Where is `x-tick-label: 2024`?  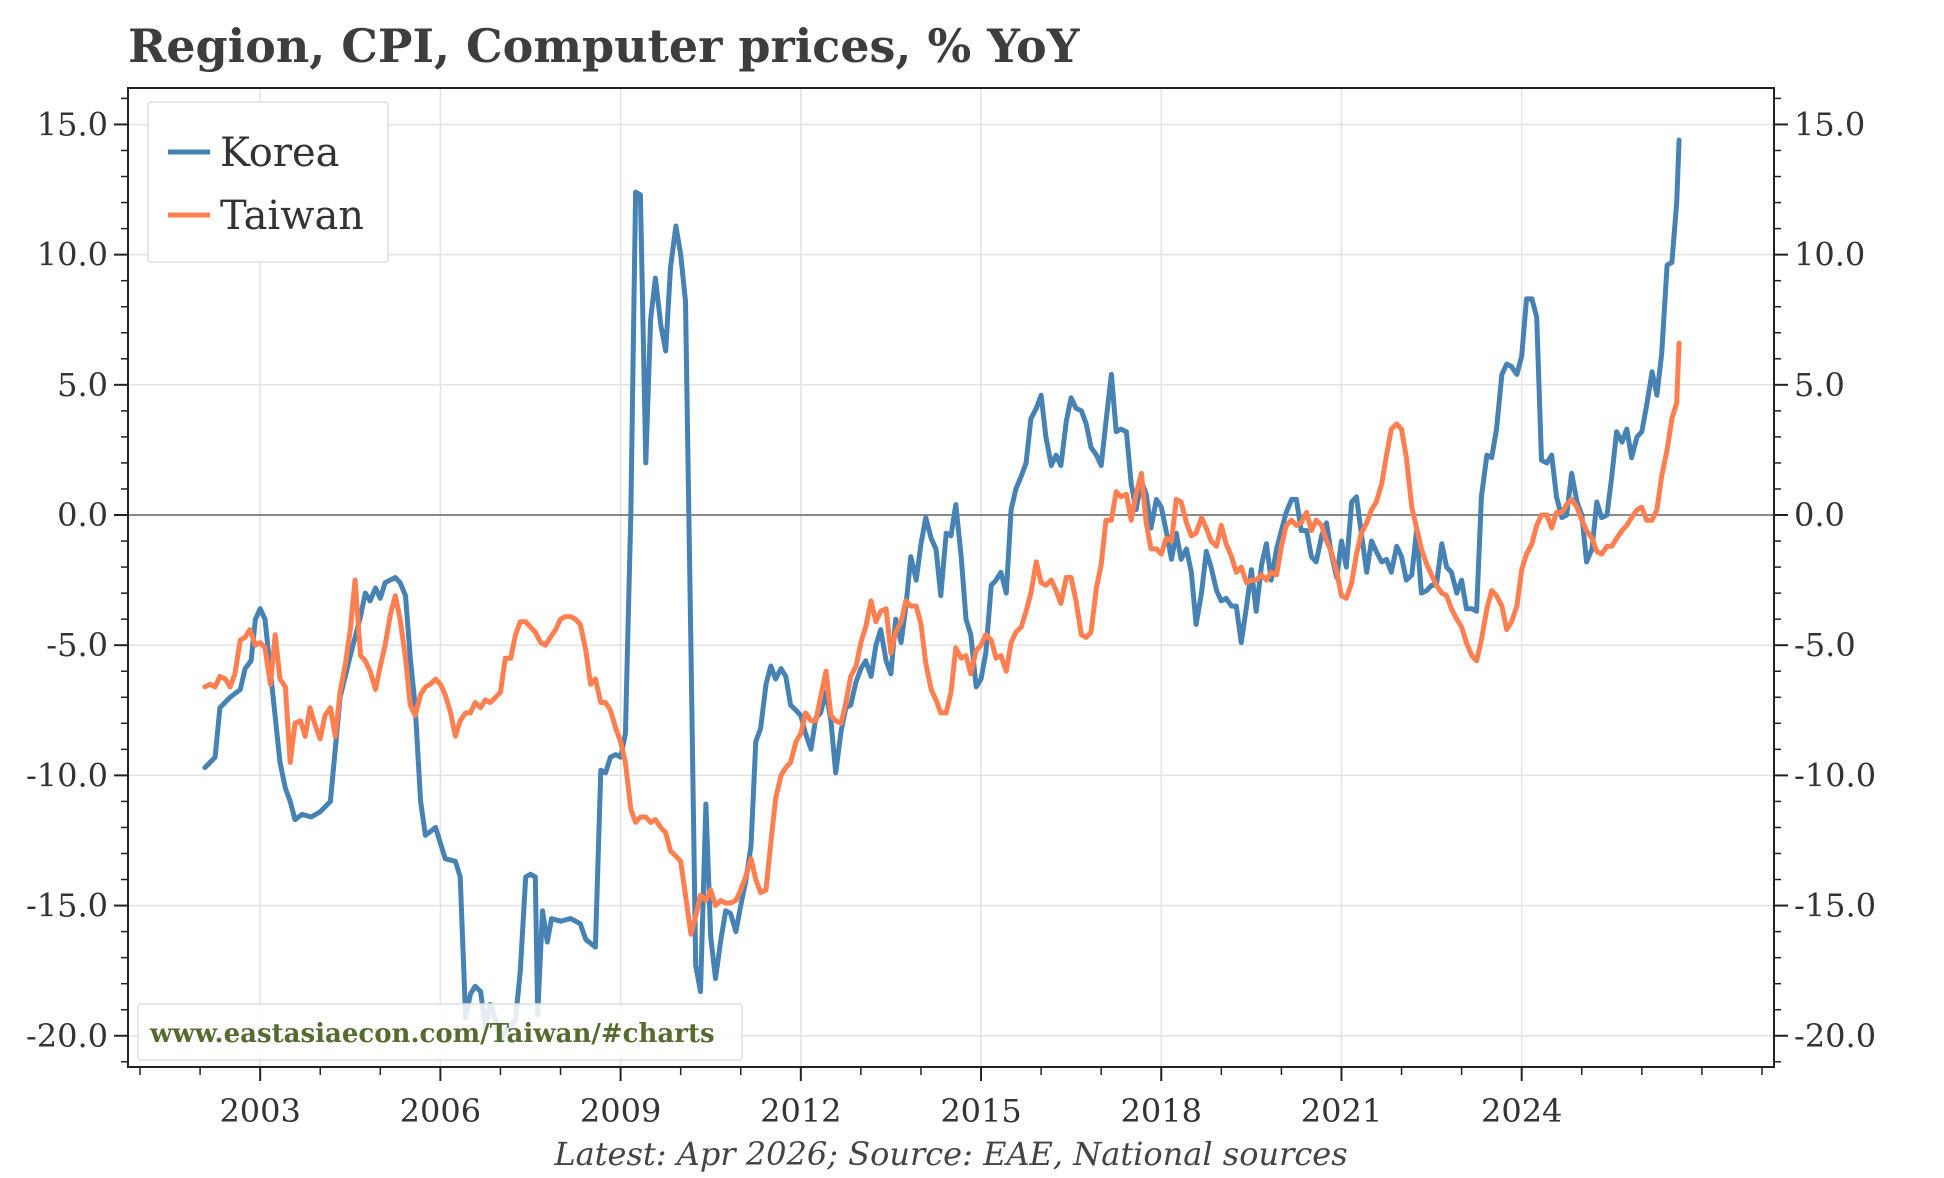 x-tick-label: 2024 is located at coordinates (1521, 1111).